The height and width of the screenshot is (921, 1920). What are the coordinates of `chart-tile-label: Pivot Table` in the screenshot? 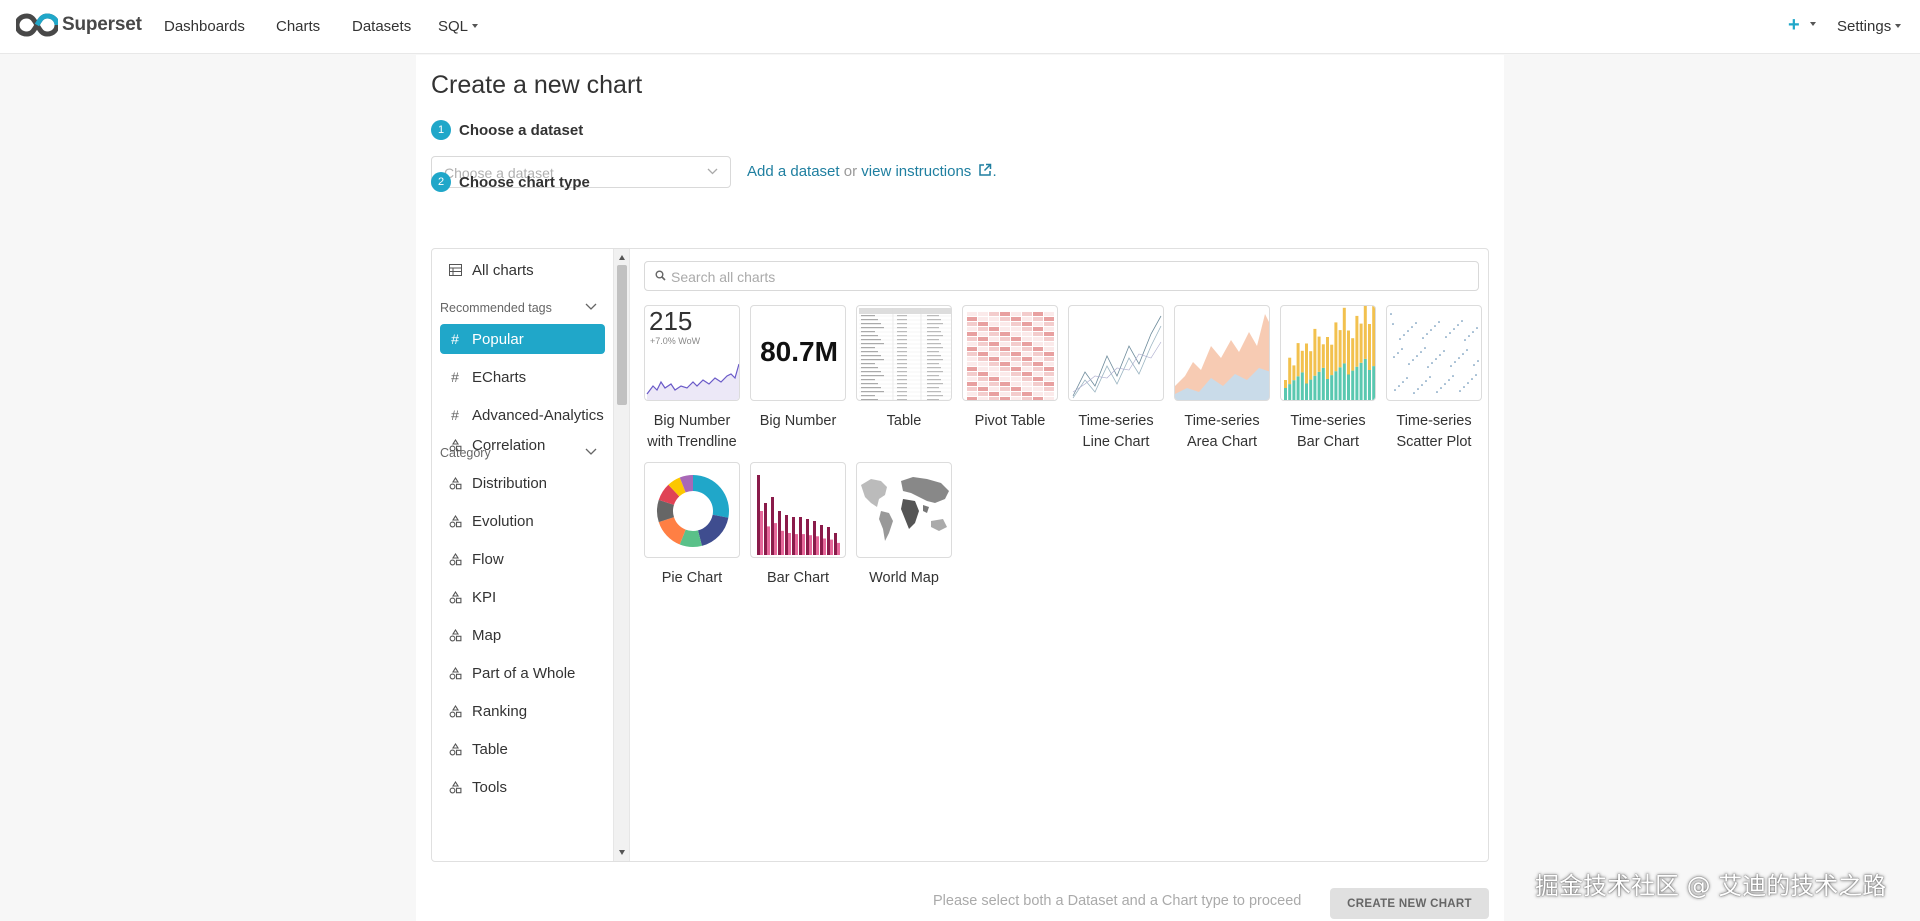 It's located at (1010, 421).